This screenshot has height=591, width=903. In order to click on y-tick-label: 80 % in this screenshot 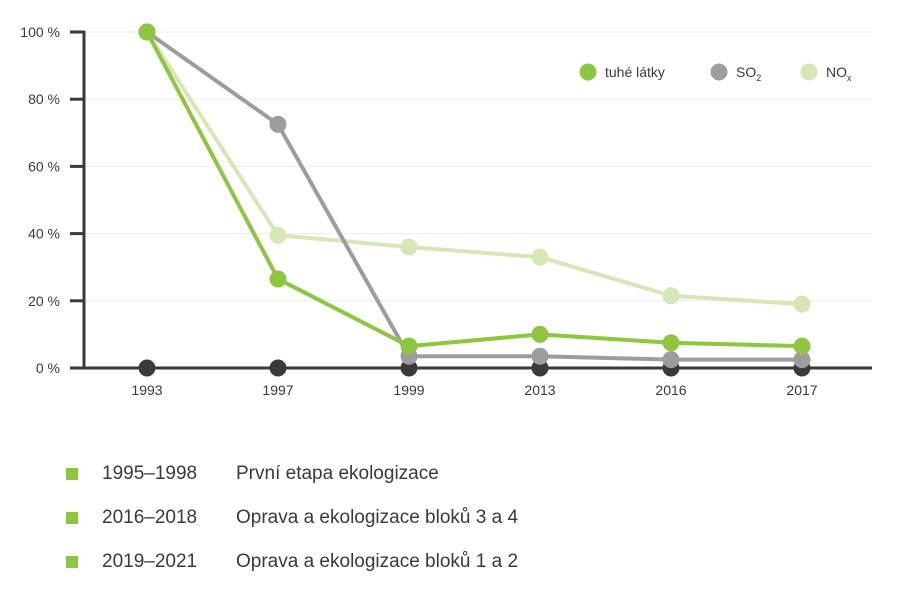, I will do `click(44, 99)`.